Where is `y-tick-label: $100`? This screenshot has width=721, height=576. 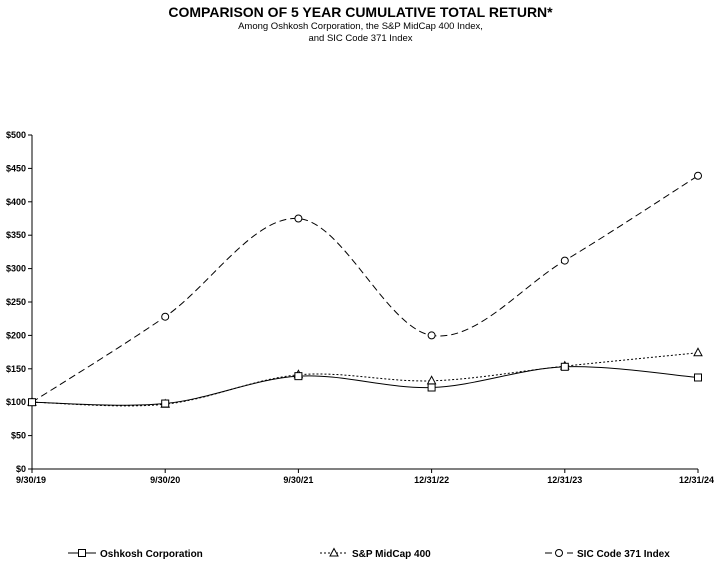
y-tick-label: $100 is located at coordinates (16, 402).